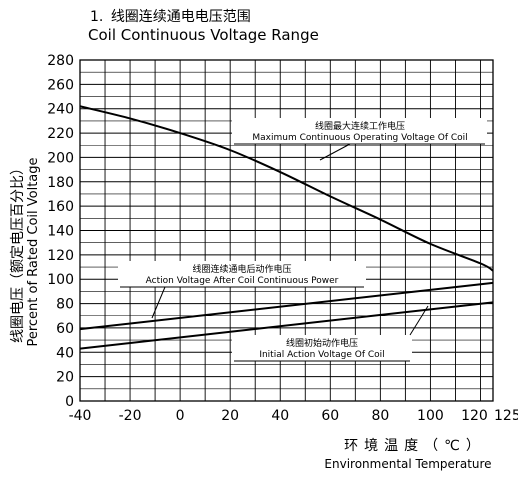 The width and height of the screenshot is (518, 477). Describe the element at coordinates (430, 416) in the screenshot. I see `x-tick-label: 100` at that location.